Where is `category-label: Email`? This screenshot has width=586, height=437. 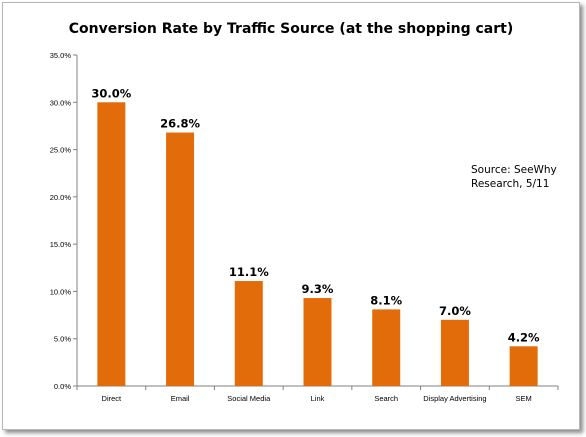
category-label: Email is located at coordinates (180, 398).